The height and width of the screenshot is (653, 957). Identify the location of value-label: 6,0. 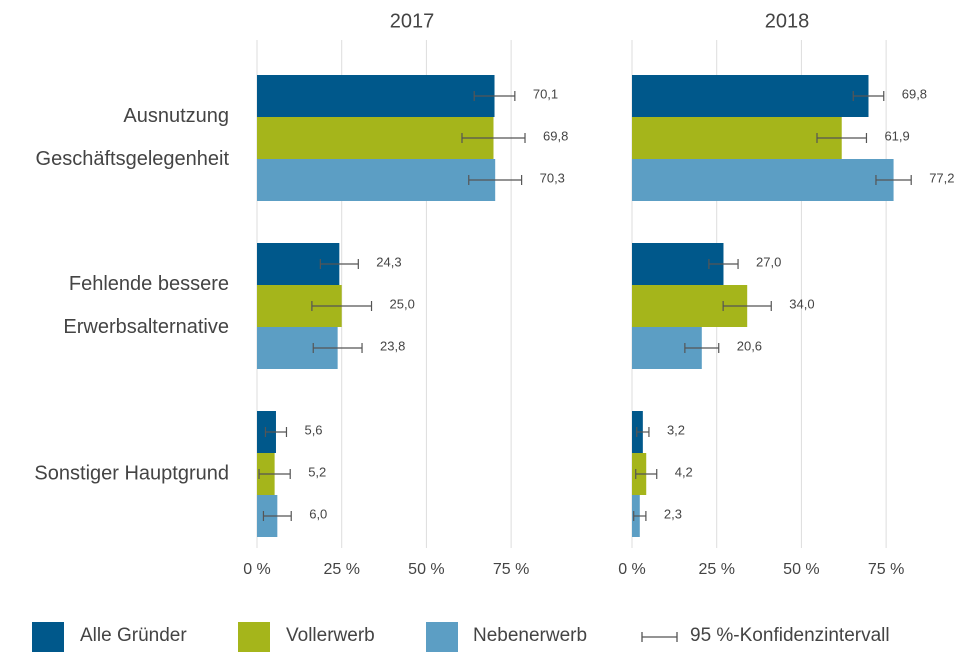
(318, 513).